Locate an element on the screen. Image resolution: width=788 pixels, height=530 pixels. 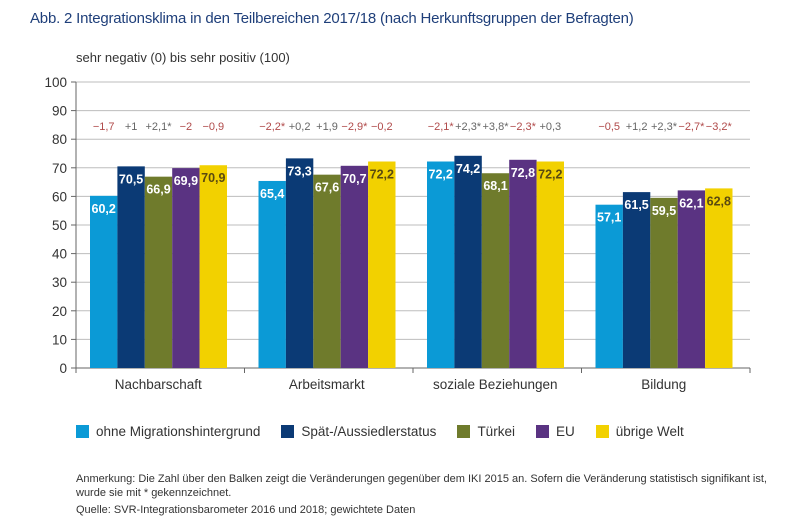
y-tick-label: 20 is located at coordinates (59, 311).